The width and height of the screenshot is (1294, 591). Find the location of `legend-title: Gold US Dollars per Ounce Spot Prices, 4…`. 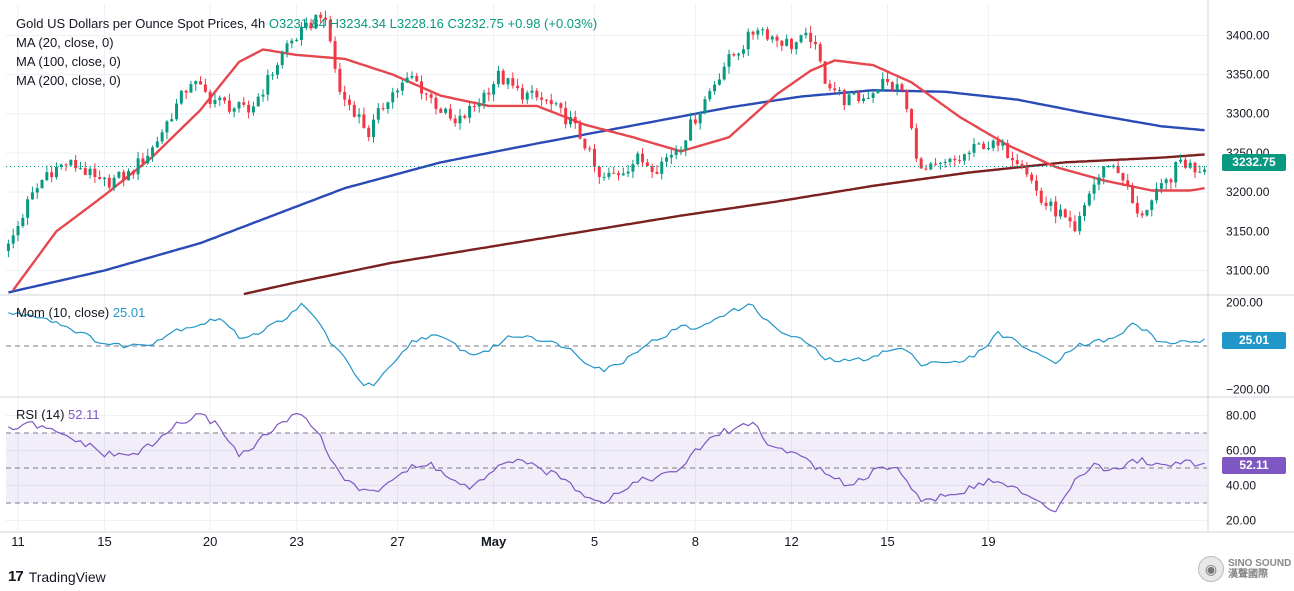

legend-title: Gold US Dollars per Ounce Spot Prices, 4… is located at coordinates (141, 23).